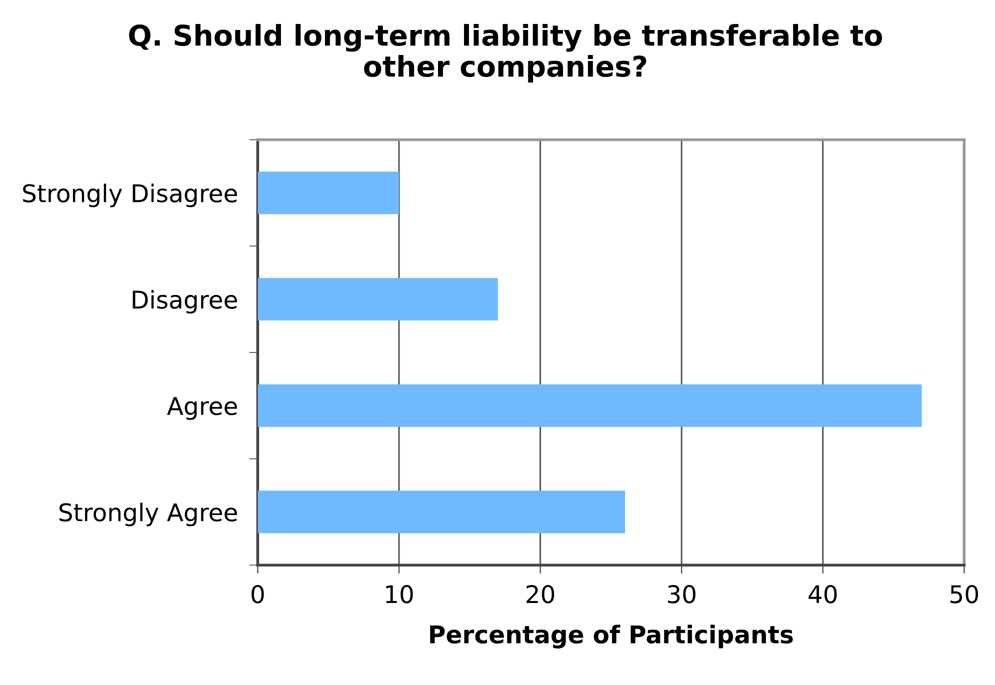 The width and height of the screenshot is (995, 685). I want to click on chart-title: Q. Should long-term liability be transferable to other companies?, so click(505, 53).